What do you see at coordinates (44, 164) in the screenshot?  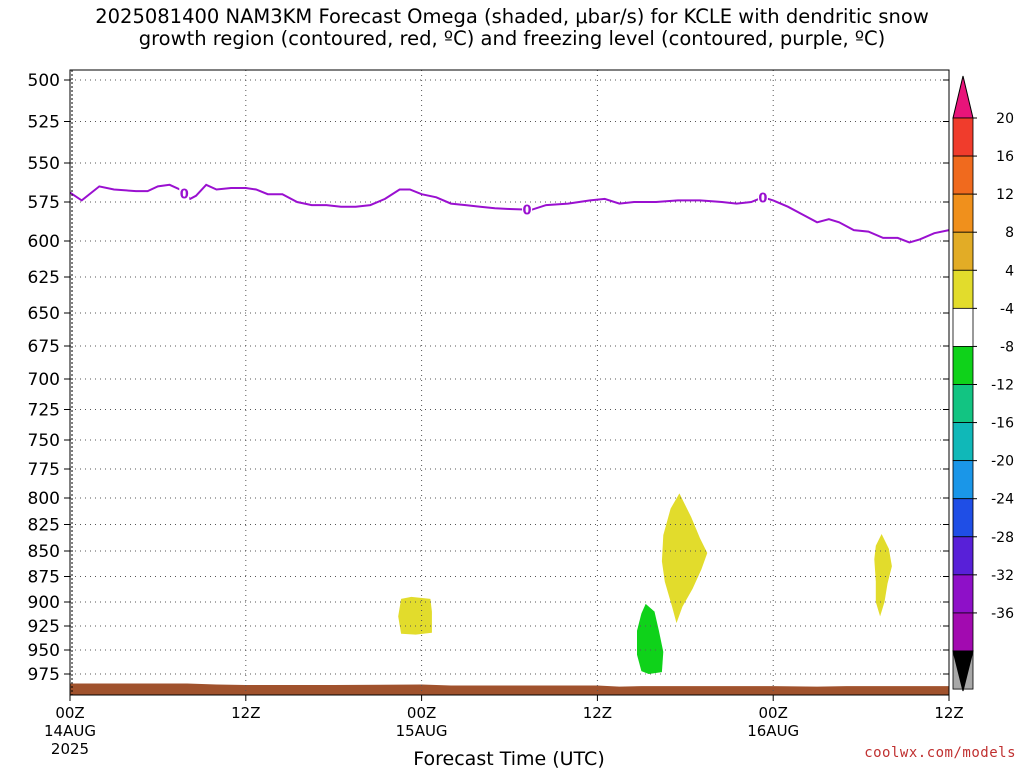 I see `y-tick-label: 550` at bounding box center [44, 164].